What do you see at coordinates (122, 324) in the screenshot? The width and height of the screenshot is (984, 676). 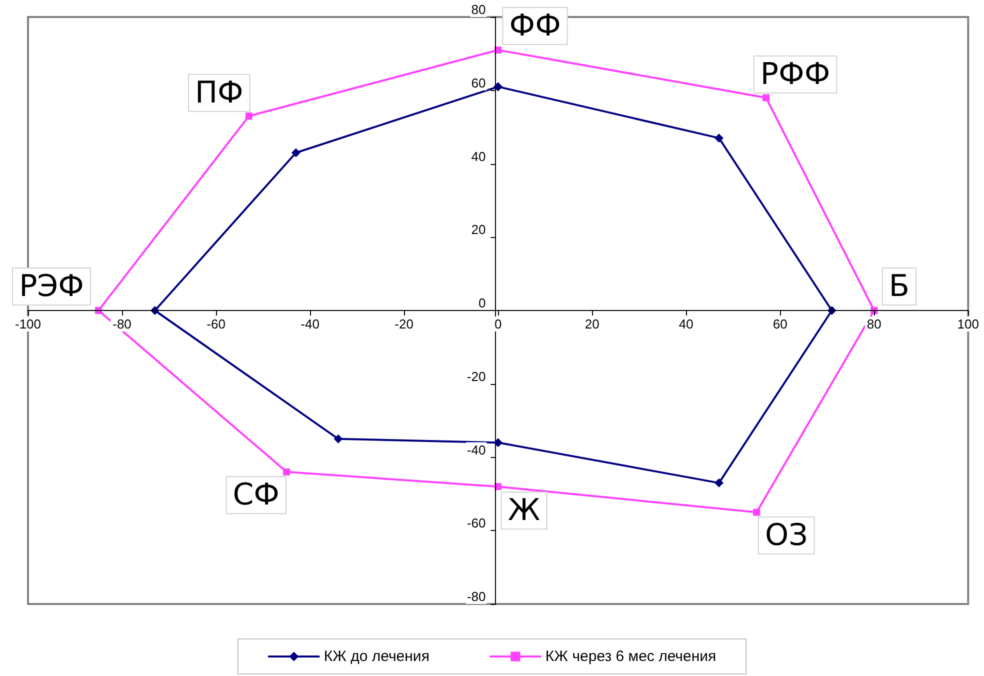 I see `x-tick-label: -80` at bounding box center [122, 324].